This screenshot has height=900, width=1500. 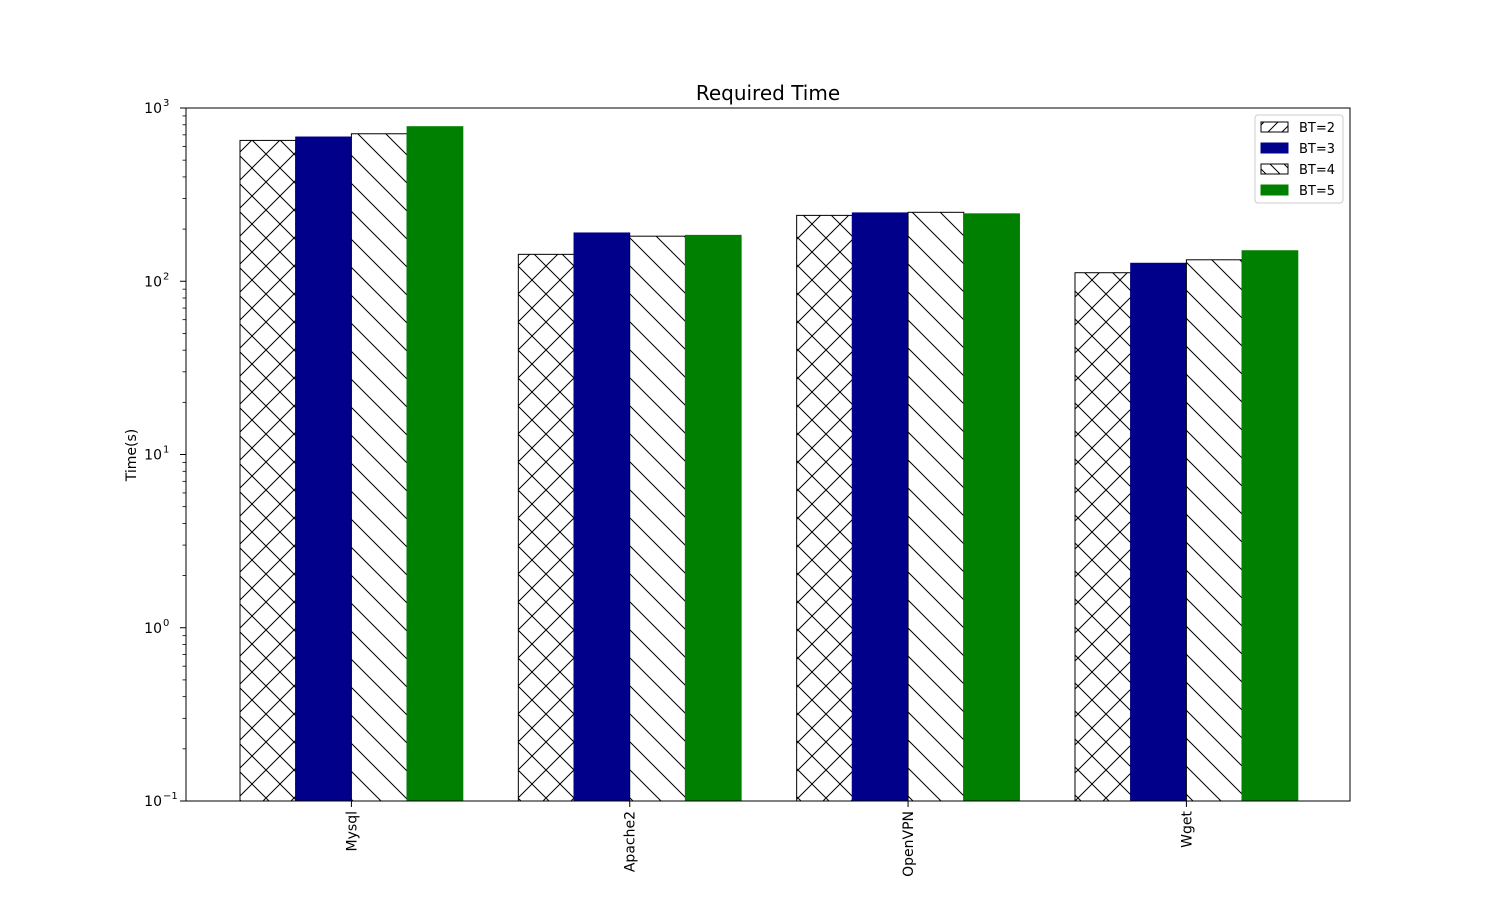 What do you see at coordinates (1158, 532) in the screenshot?
I see `bar-wget-bt3` at bounding box center [1158, 532].